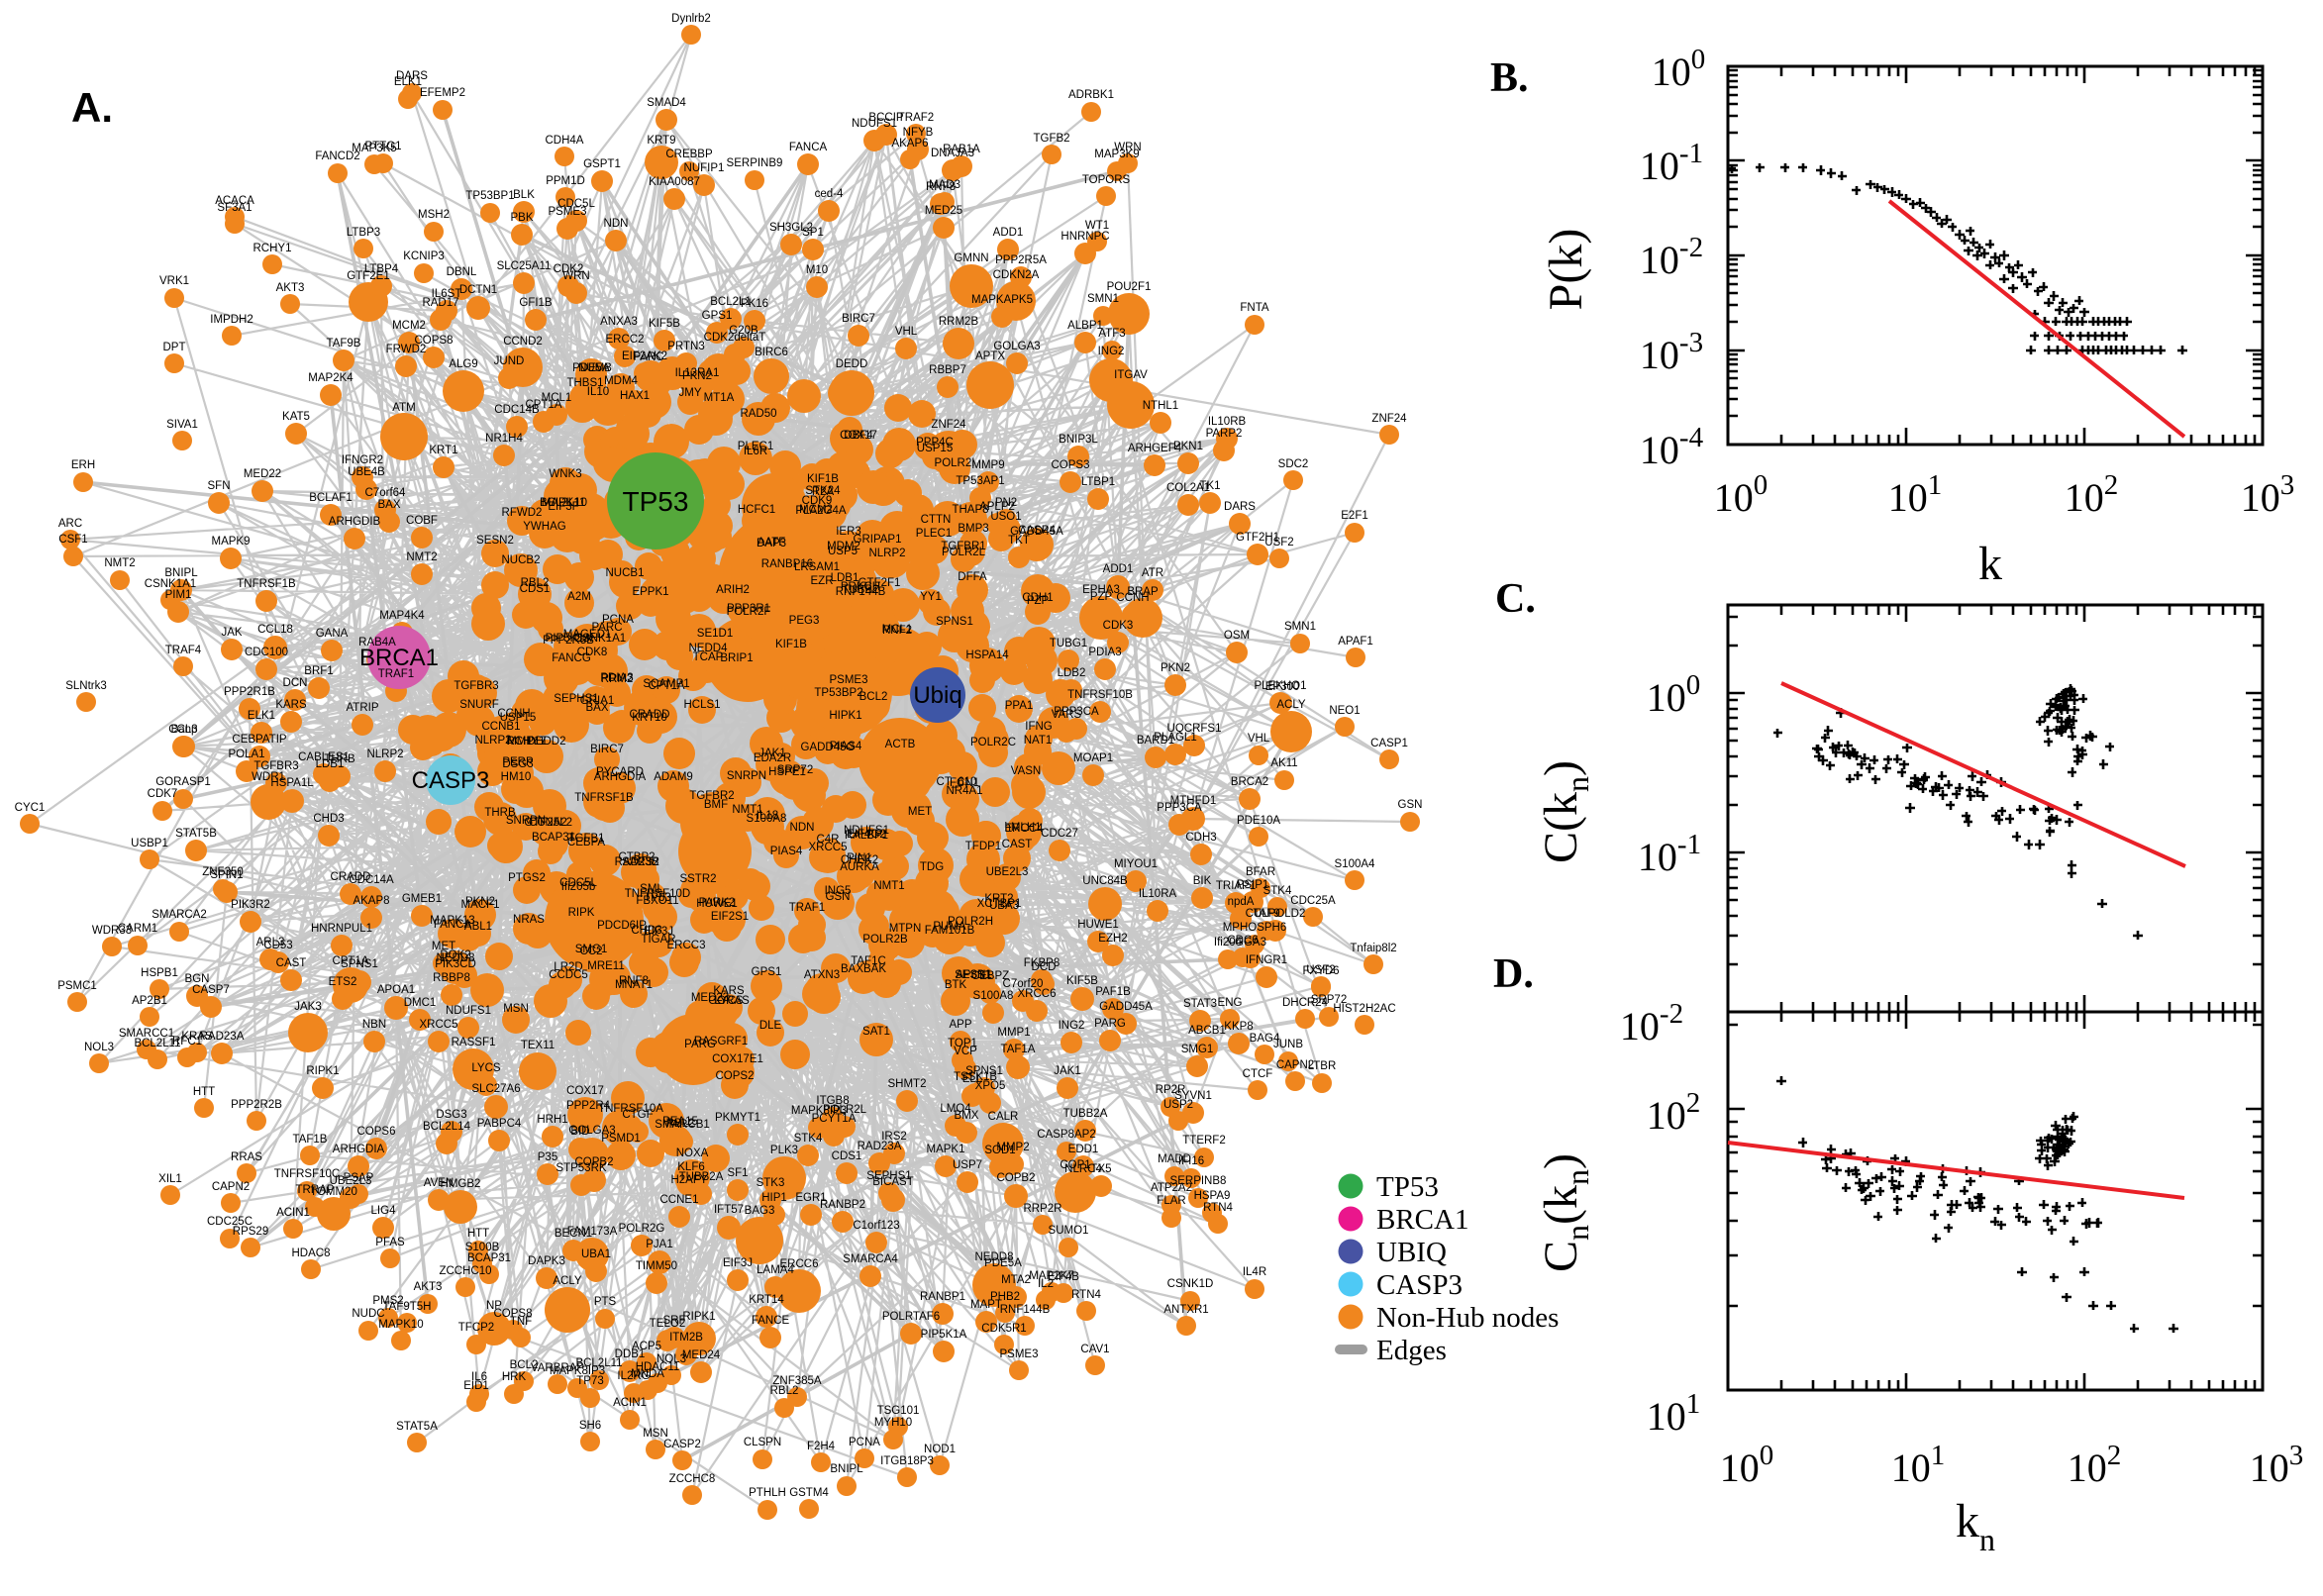 This screenshot has width=2323, height=1596. I want to click on svg-text: HNRNPUL1, so click(342, 929).